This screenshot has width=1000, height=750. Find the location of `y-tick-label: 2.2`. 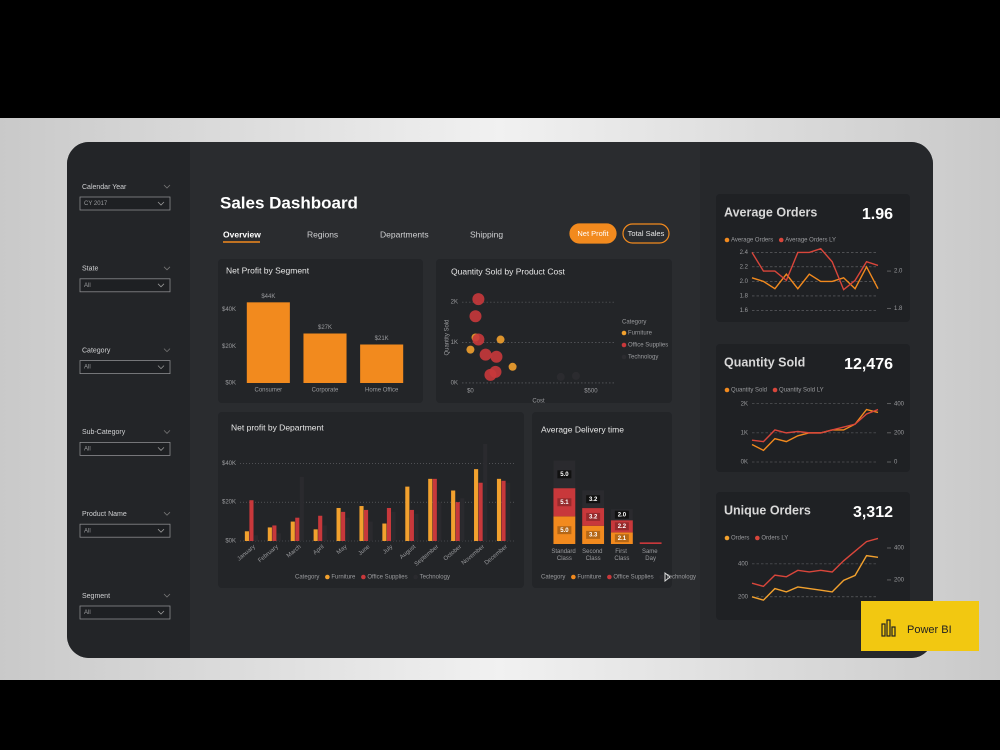

y-tick-label: 2.2 is located at coordinates (744, 267).